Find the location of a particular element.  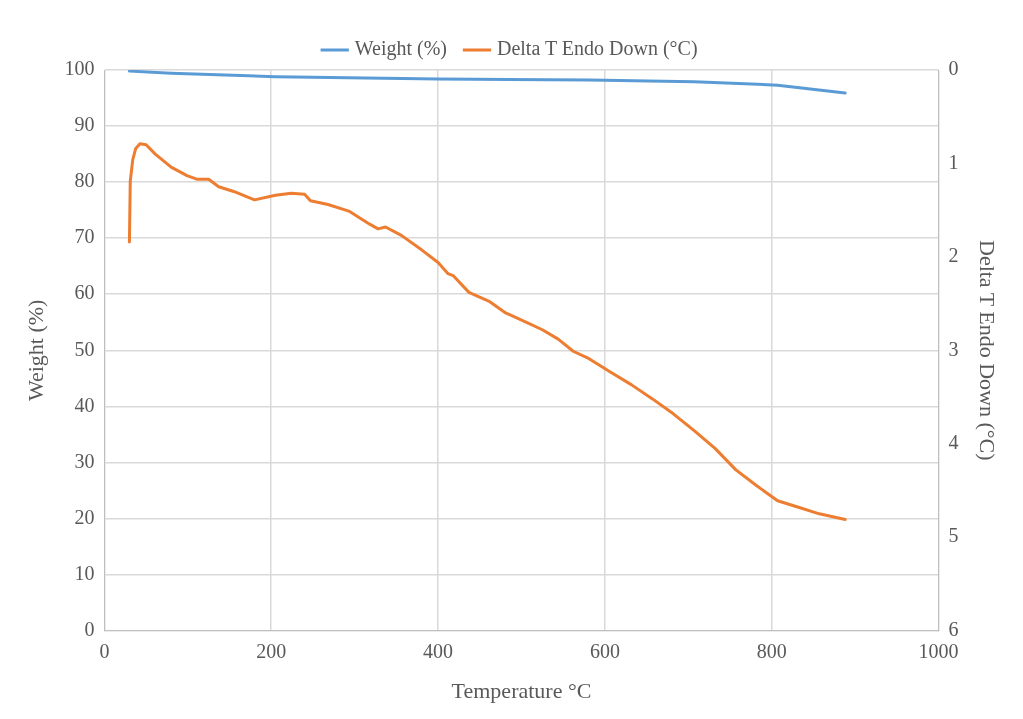

y-tick-label: 10 is located at coordinates (84, 572).